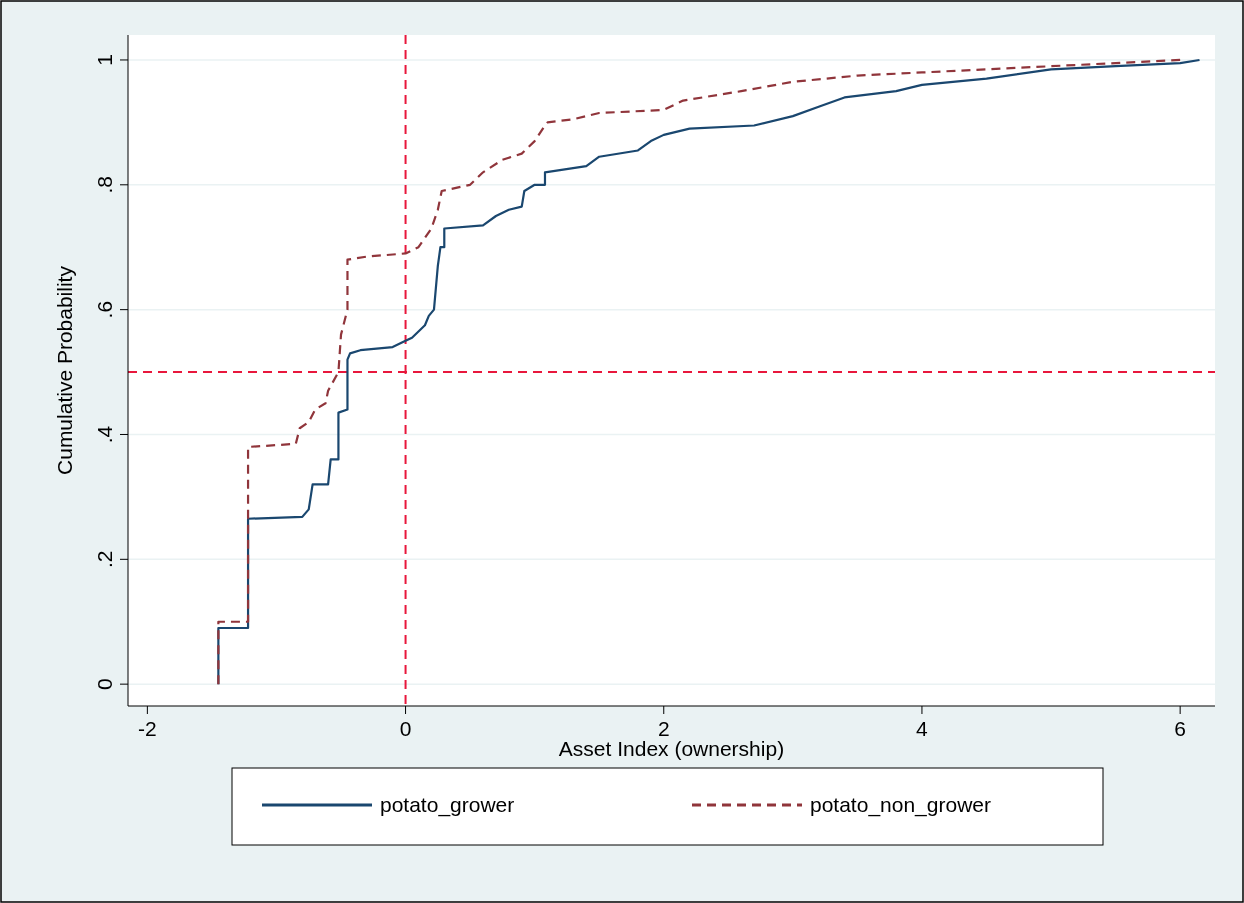 The image size is (1244, 903). Describe the element at coordinates (104, 185) in the screenshot. I see `y-tick-label: .8` at that location.